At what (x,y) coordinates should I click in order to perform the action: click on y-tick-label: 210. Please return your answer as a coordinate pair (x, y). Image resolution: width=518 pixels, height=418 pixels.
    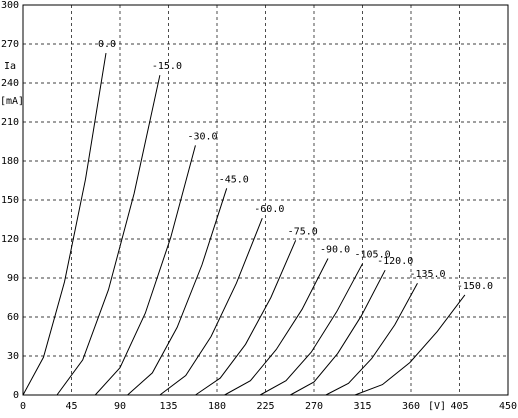
    Looking at the image, I should click on (10, 122).